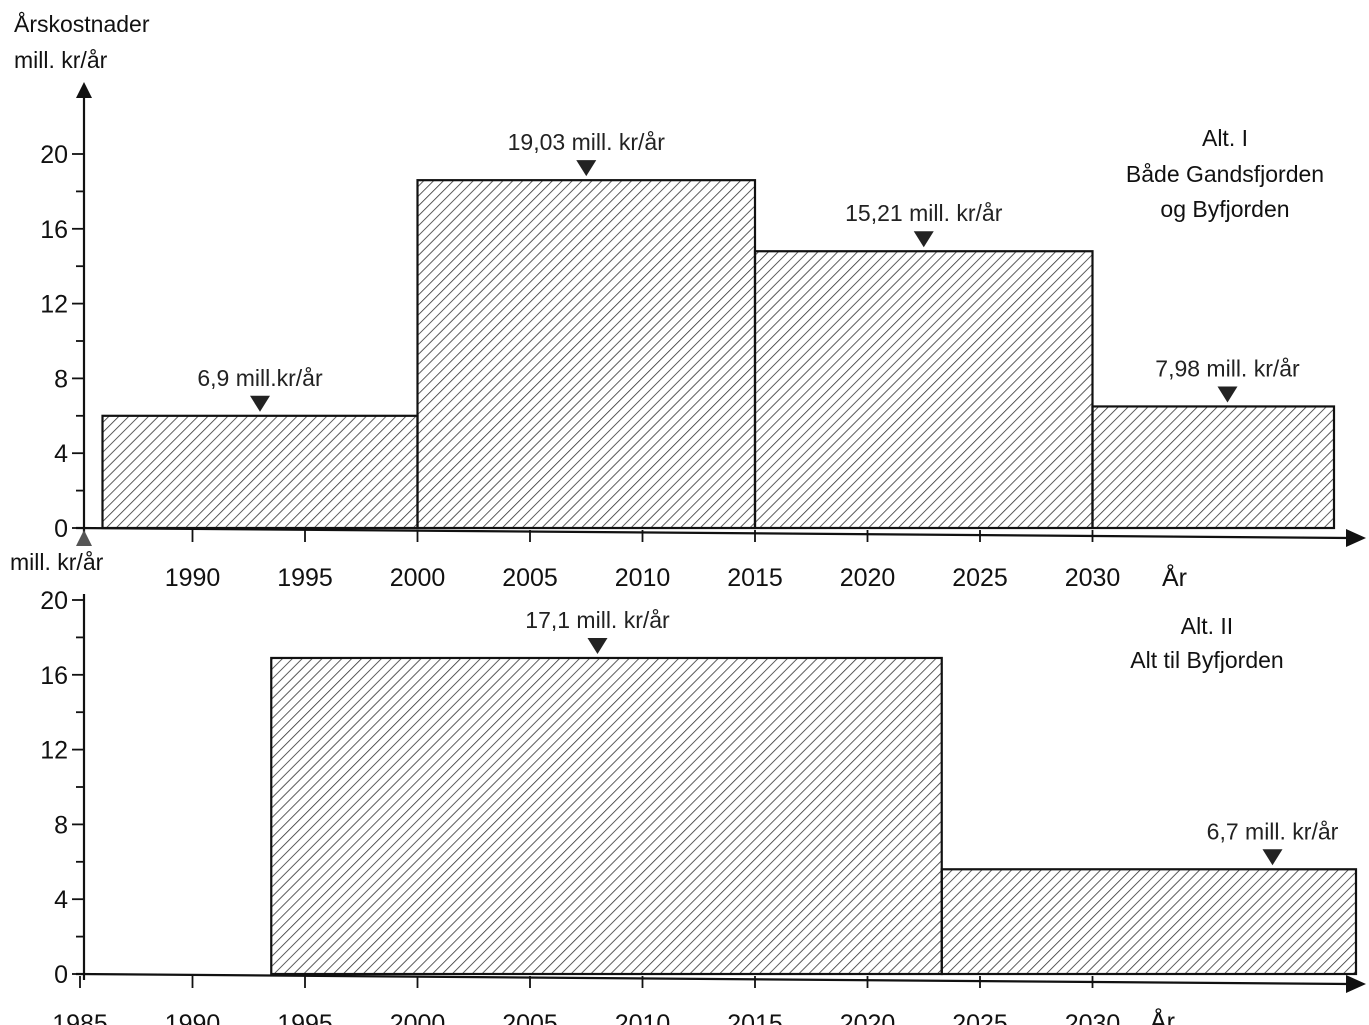 Image resolution: width=1369 pixels, height=1025 pixels. Describe the element at coordinates (260, 378) in the screenshot. I see `cost-annotation: 6,9 mill.kr/år` at that location.